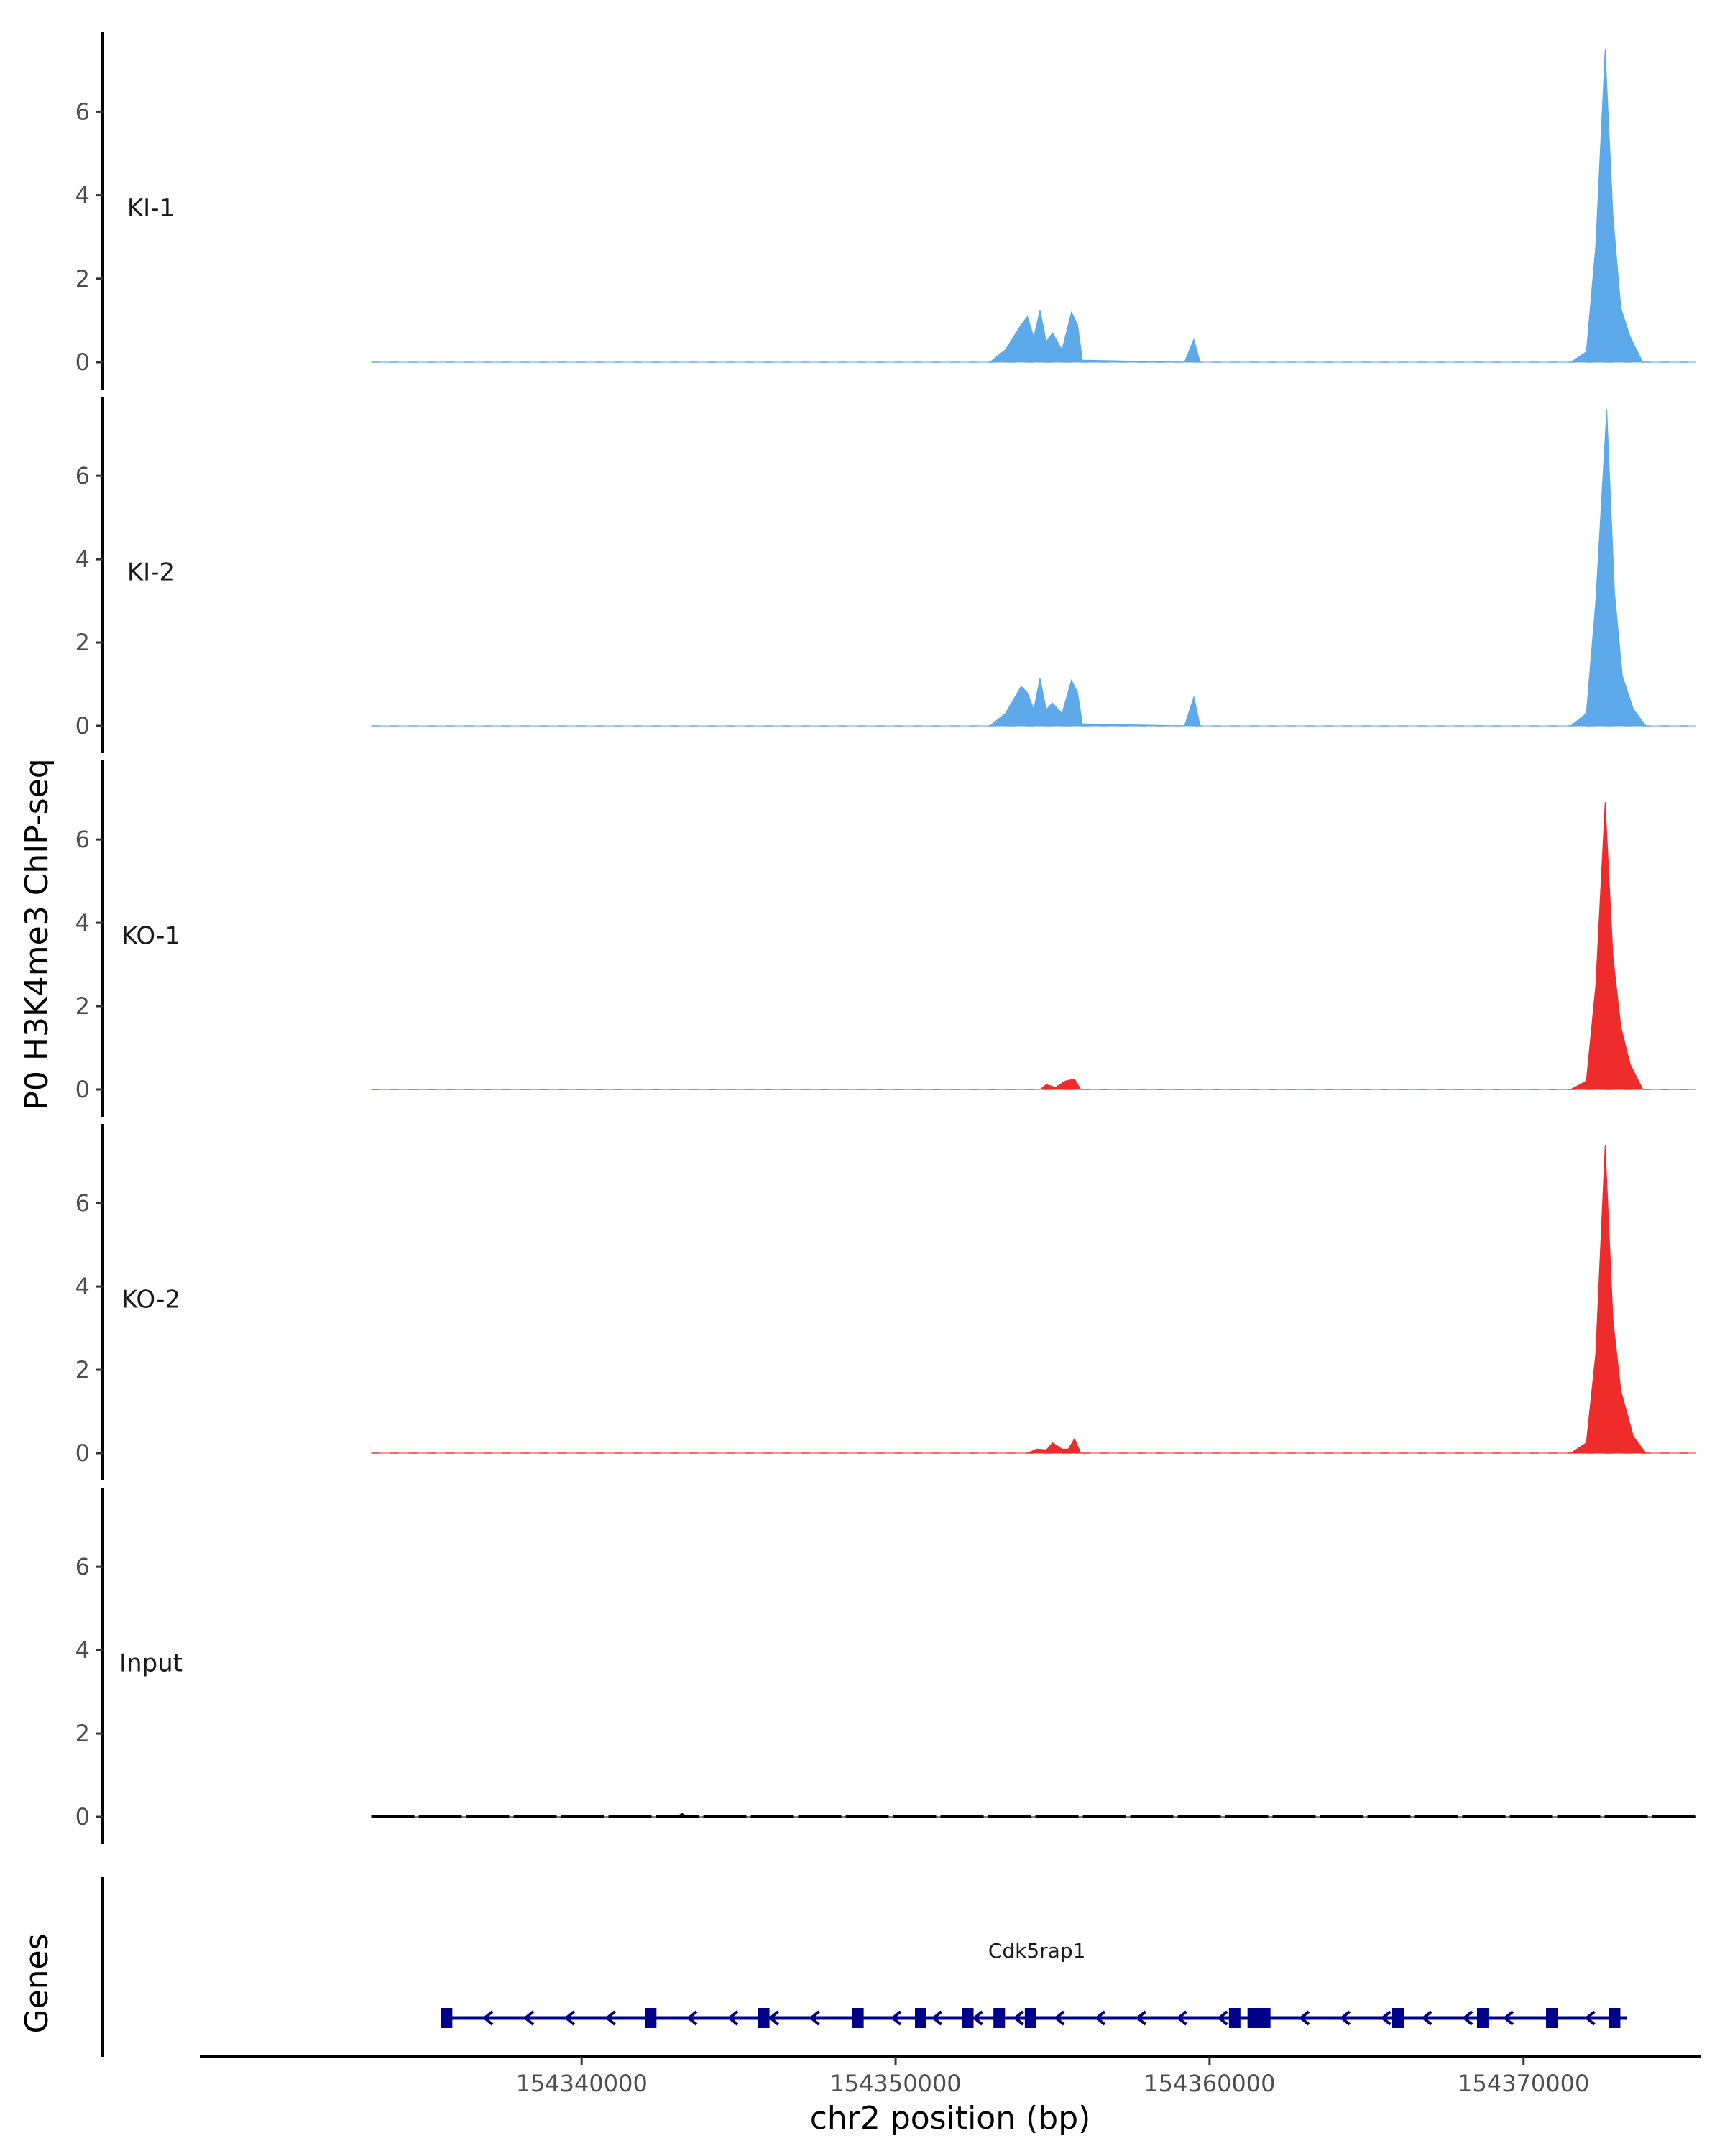 The height and width of the screenshot is (2156, 1725). I want to click on y-axis-title: P0 H3K4me3 ChIP-seq, so click(37, 934).